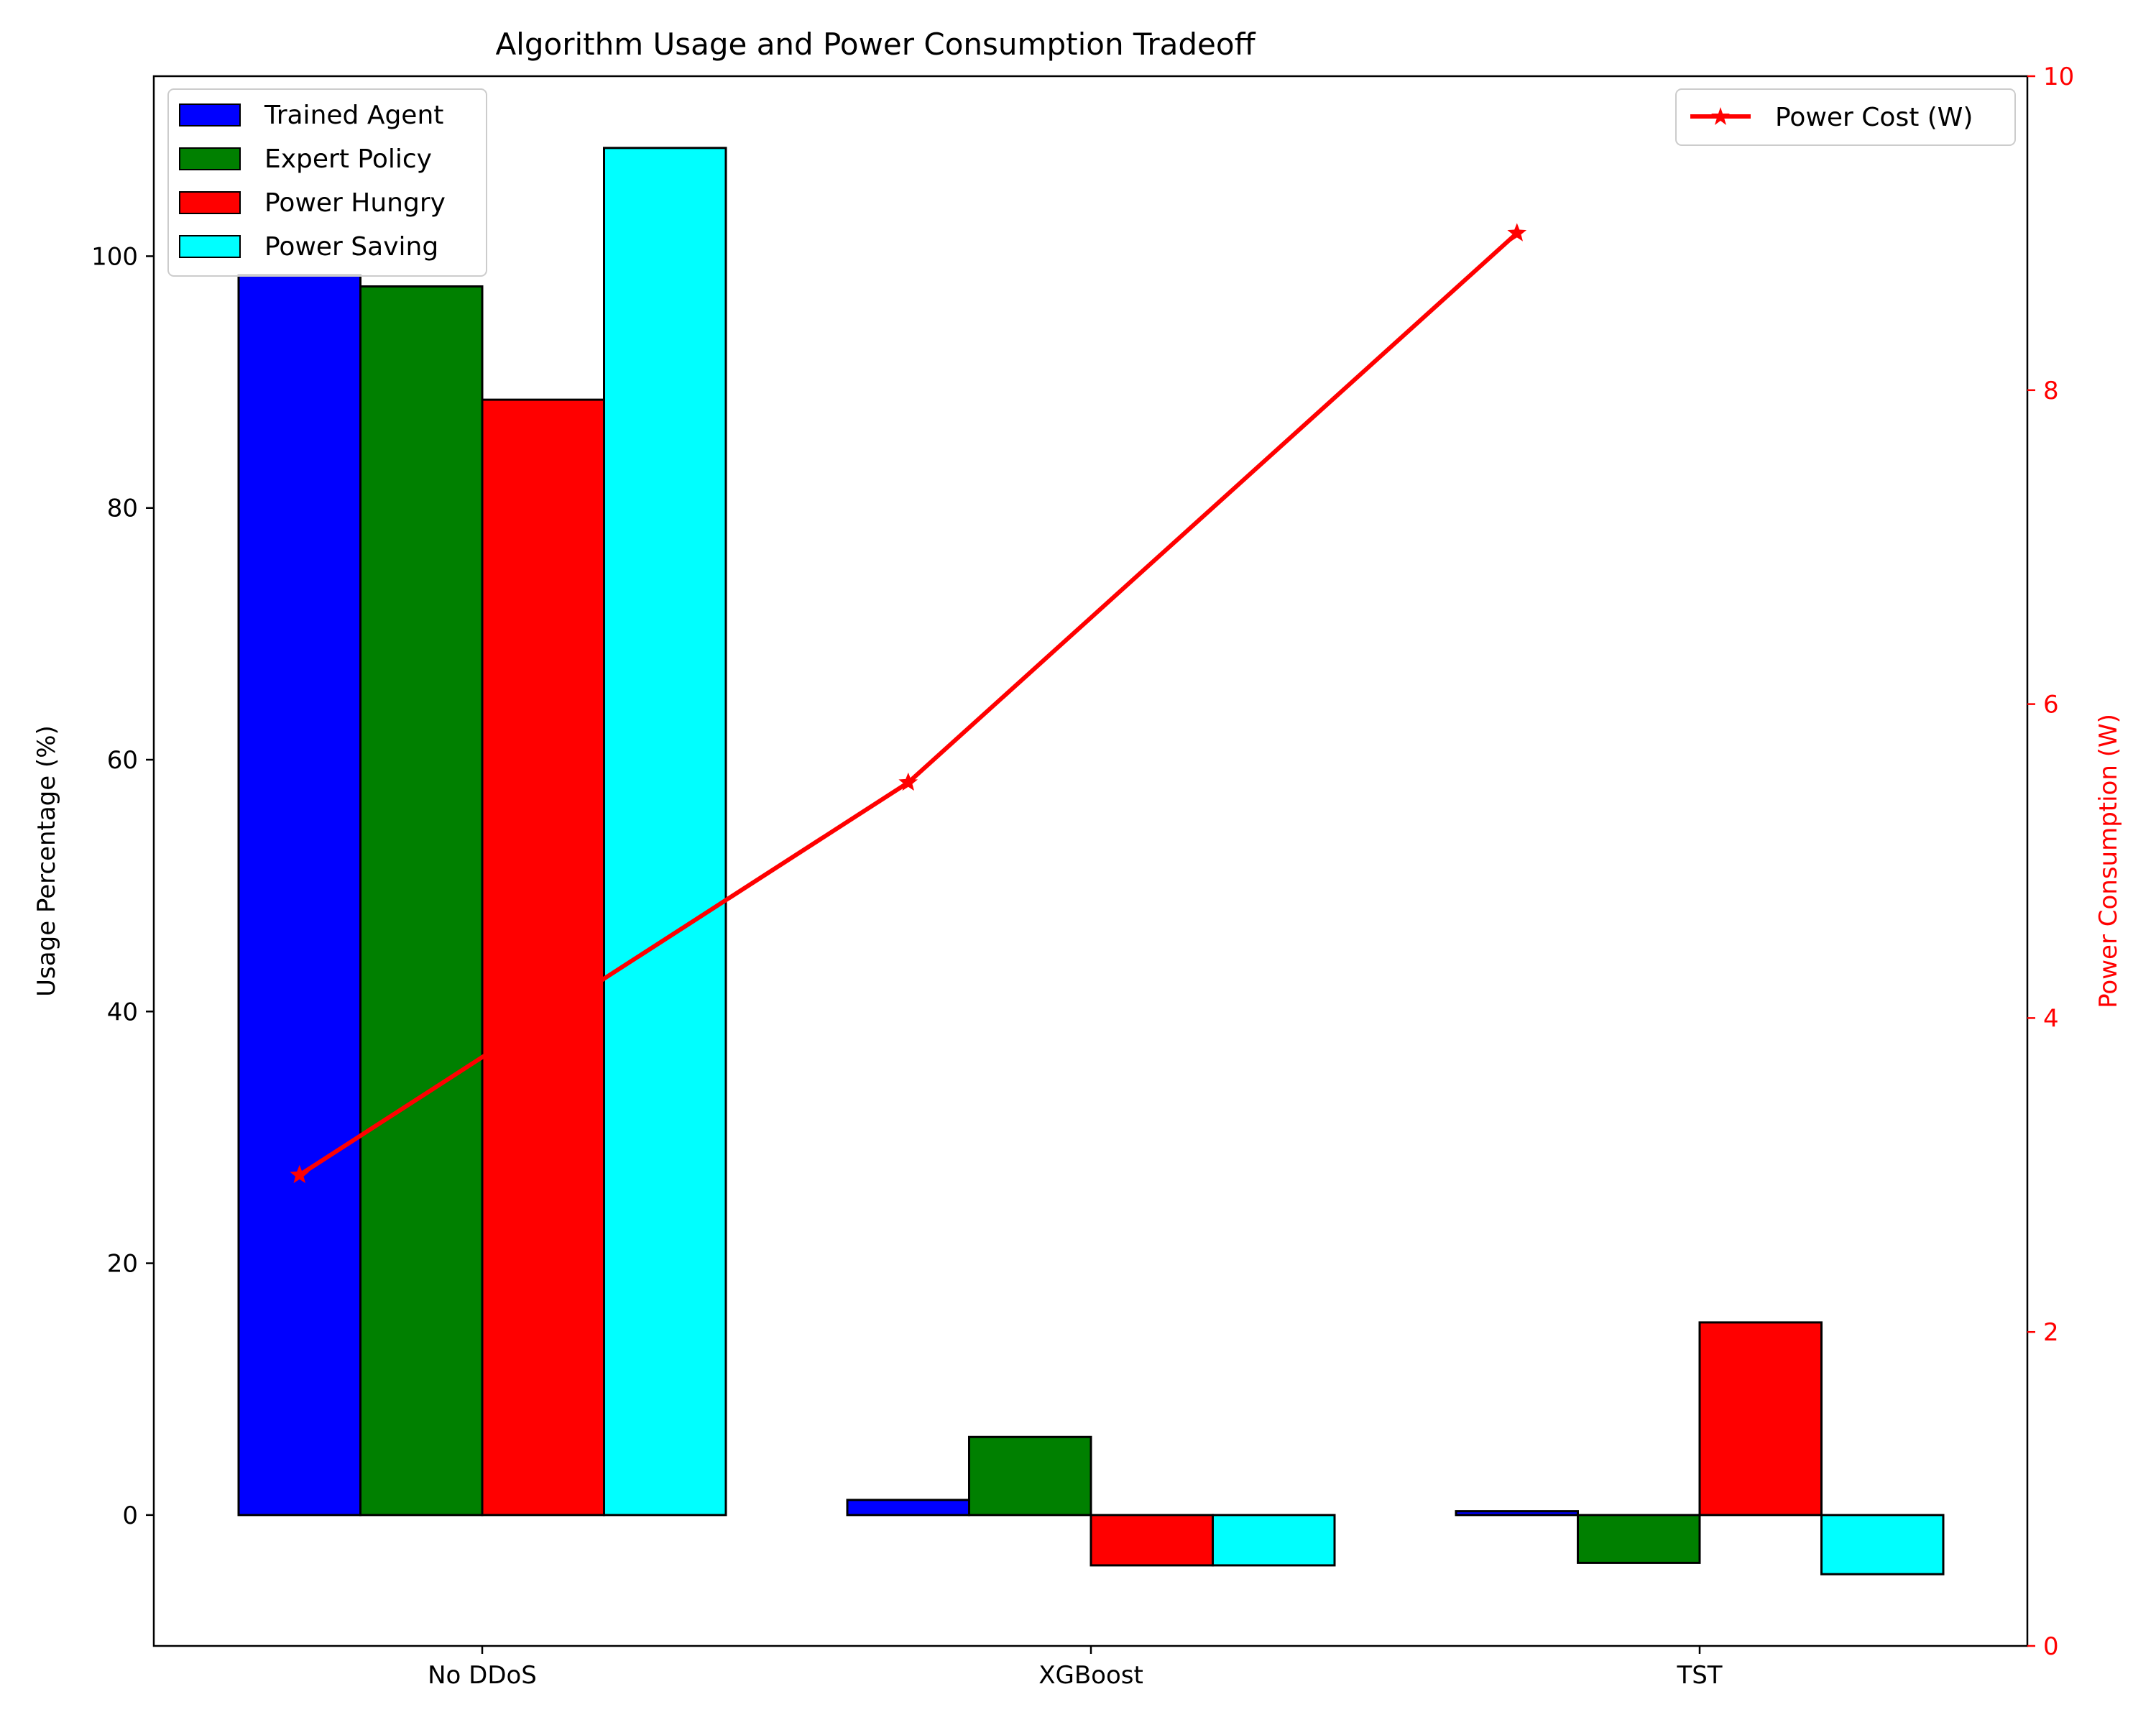 This screenshot has width=2156, height=1725. Describe the element at coordinates (123, 1012) in the screenshot. I see `left-tick-label-40: 40` at that location.